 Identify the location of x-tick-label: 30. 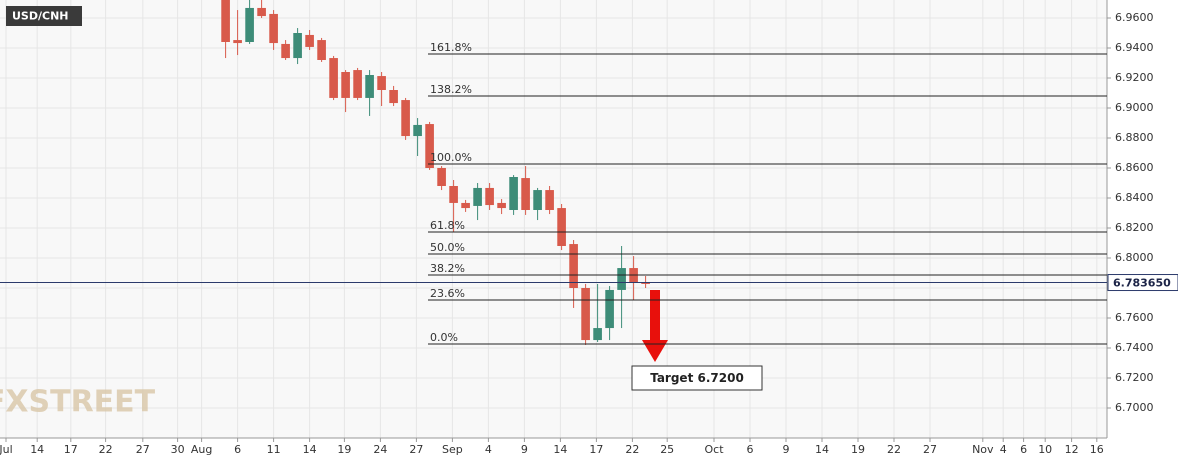
(178, 449).